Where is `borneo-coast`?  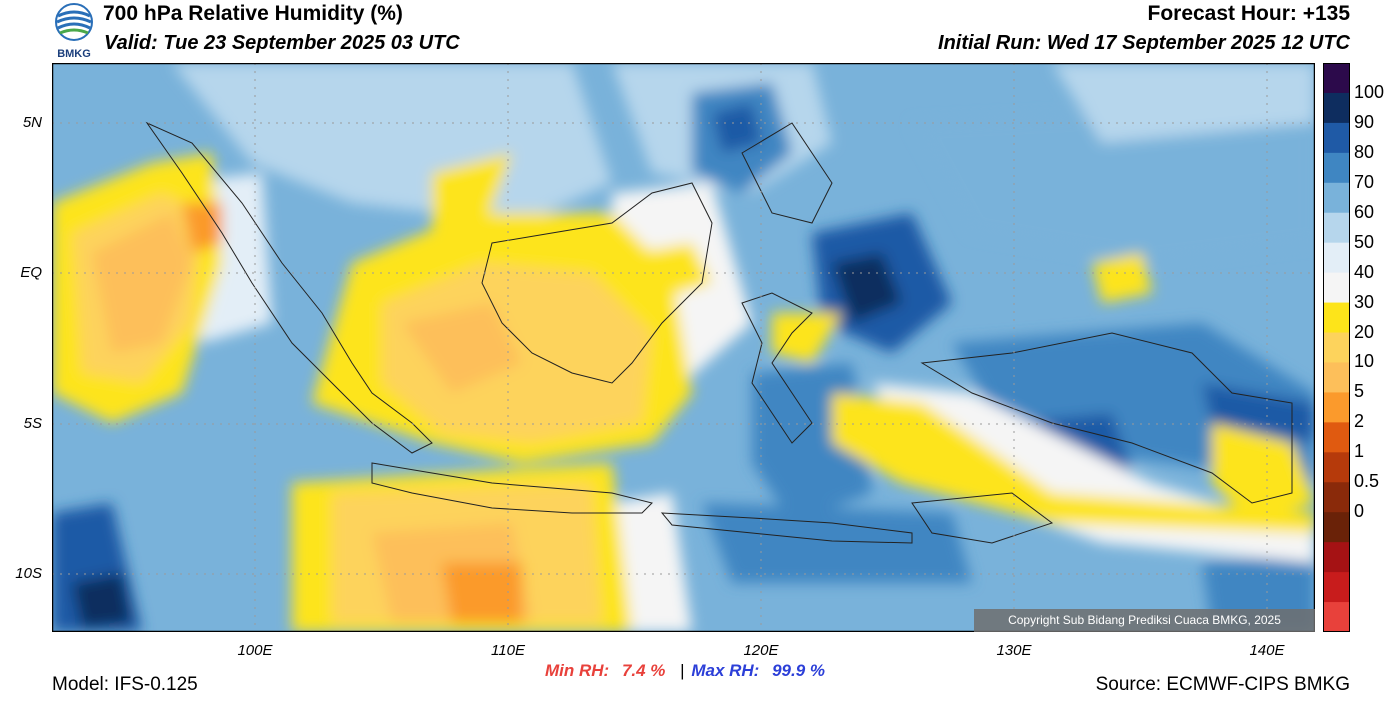 borneo-coast is located at coordinates (597, 283).